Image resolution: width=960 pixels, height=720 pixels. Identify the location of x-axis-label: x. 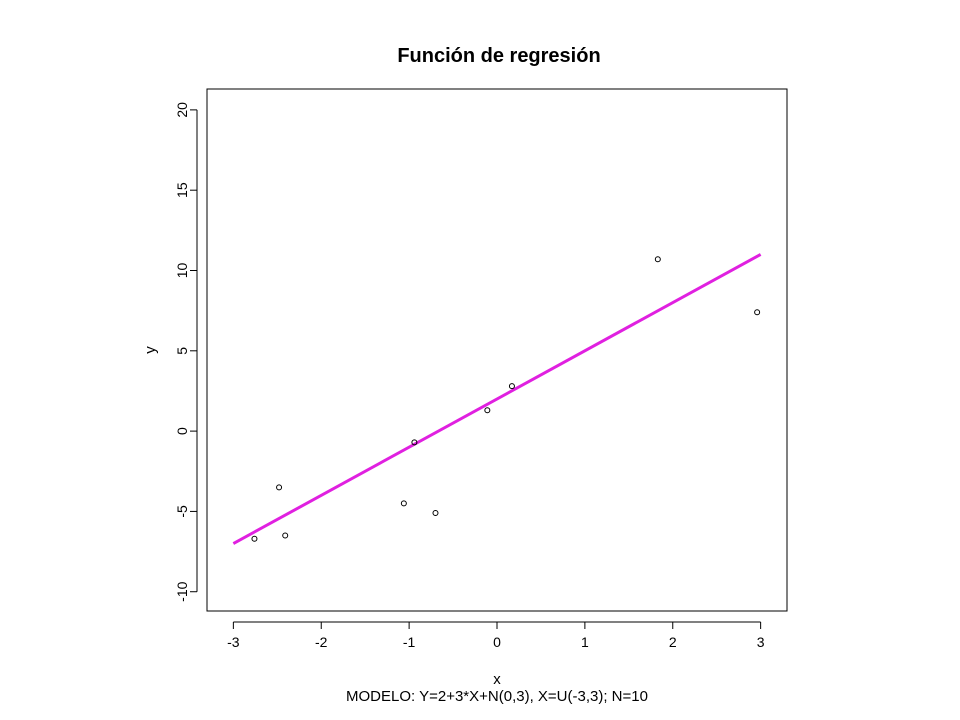
(497, 679).